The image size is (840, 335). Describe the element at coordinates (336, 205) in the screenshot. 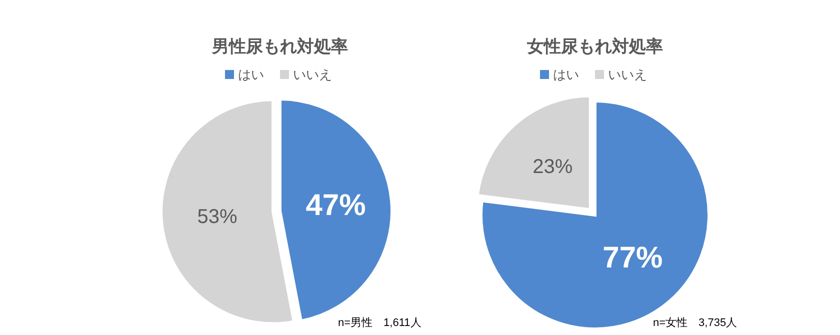

I see `data-label: 47%` at that location.